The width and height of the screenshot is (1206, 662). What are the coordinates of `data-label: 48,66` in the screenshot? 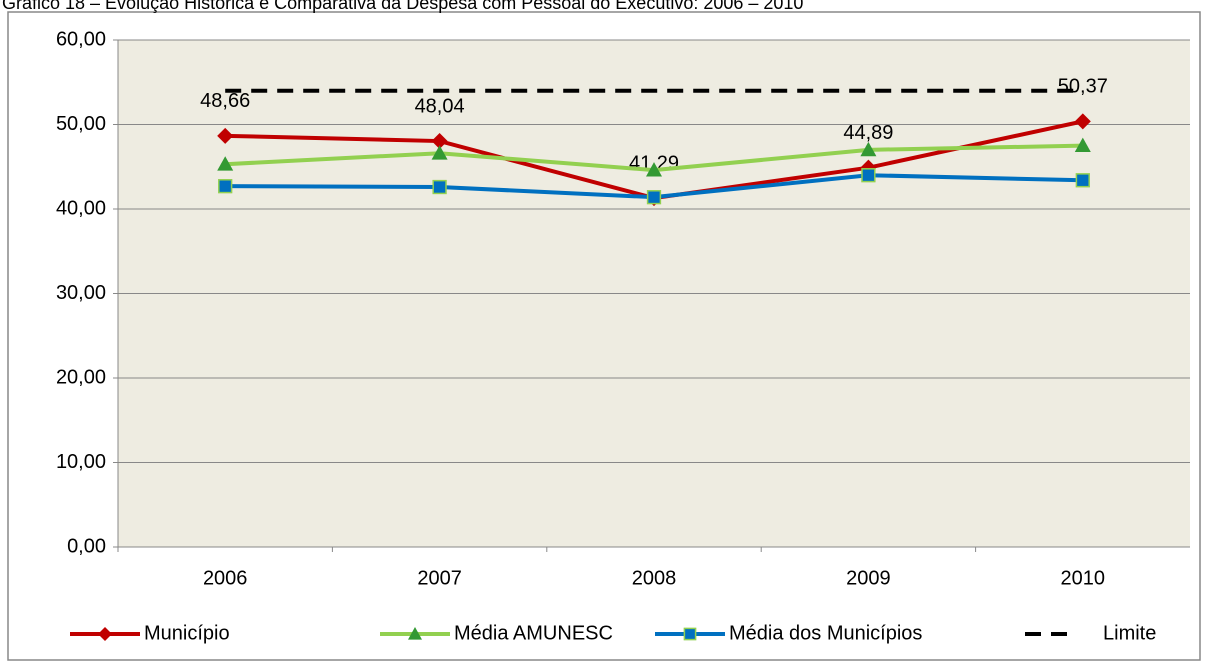 It's located at (225, 101).